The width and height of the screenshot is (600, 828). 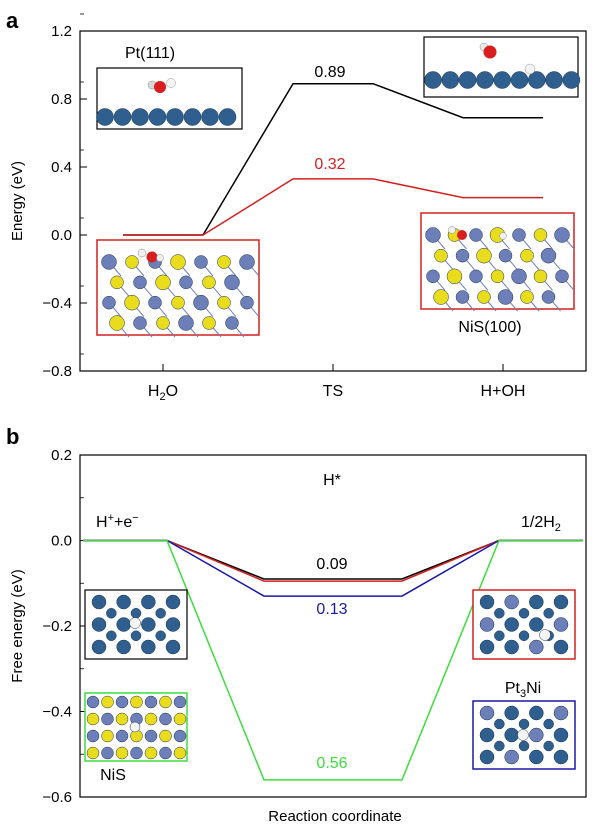 I want to click on panel-b-letter: b, so click(x=12, y=436).